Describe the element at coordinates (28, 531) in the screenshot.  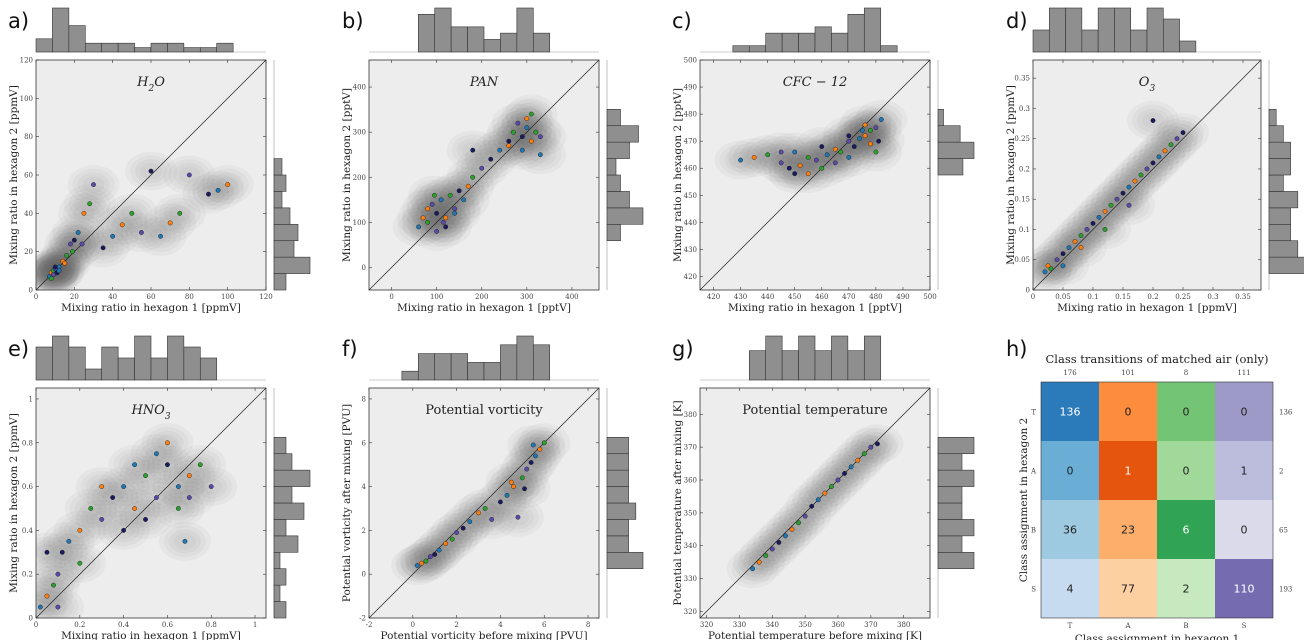
I see `y-tick-label: 0.4` at that location.